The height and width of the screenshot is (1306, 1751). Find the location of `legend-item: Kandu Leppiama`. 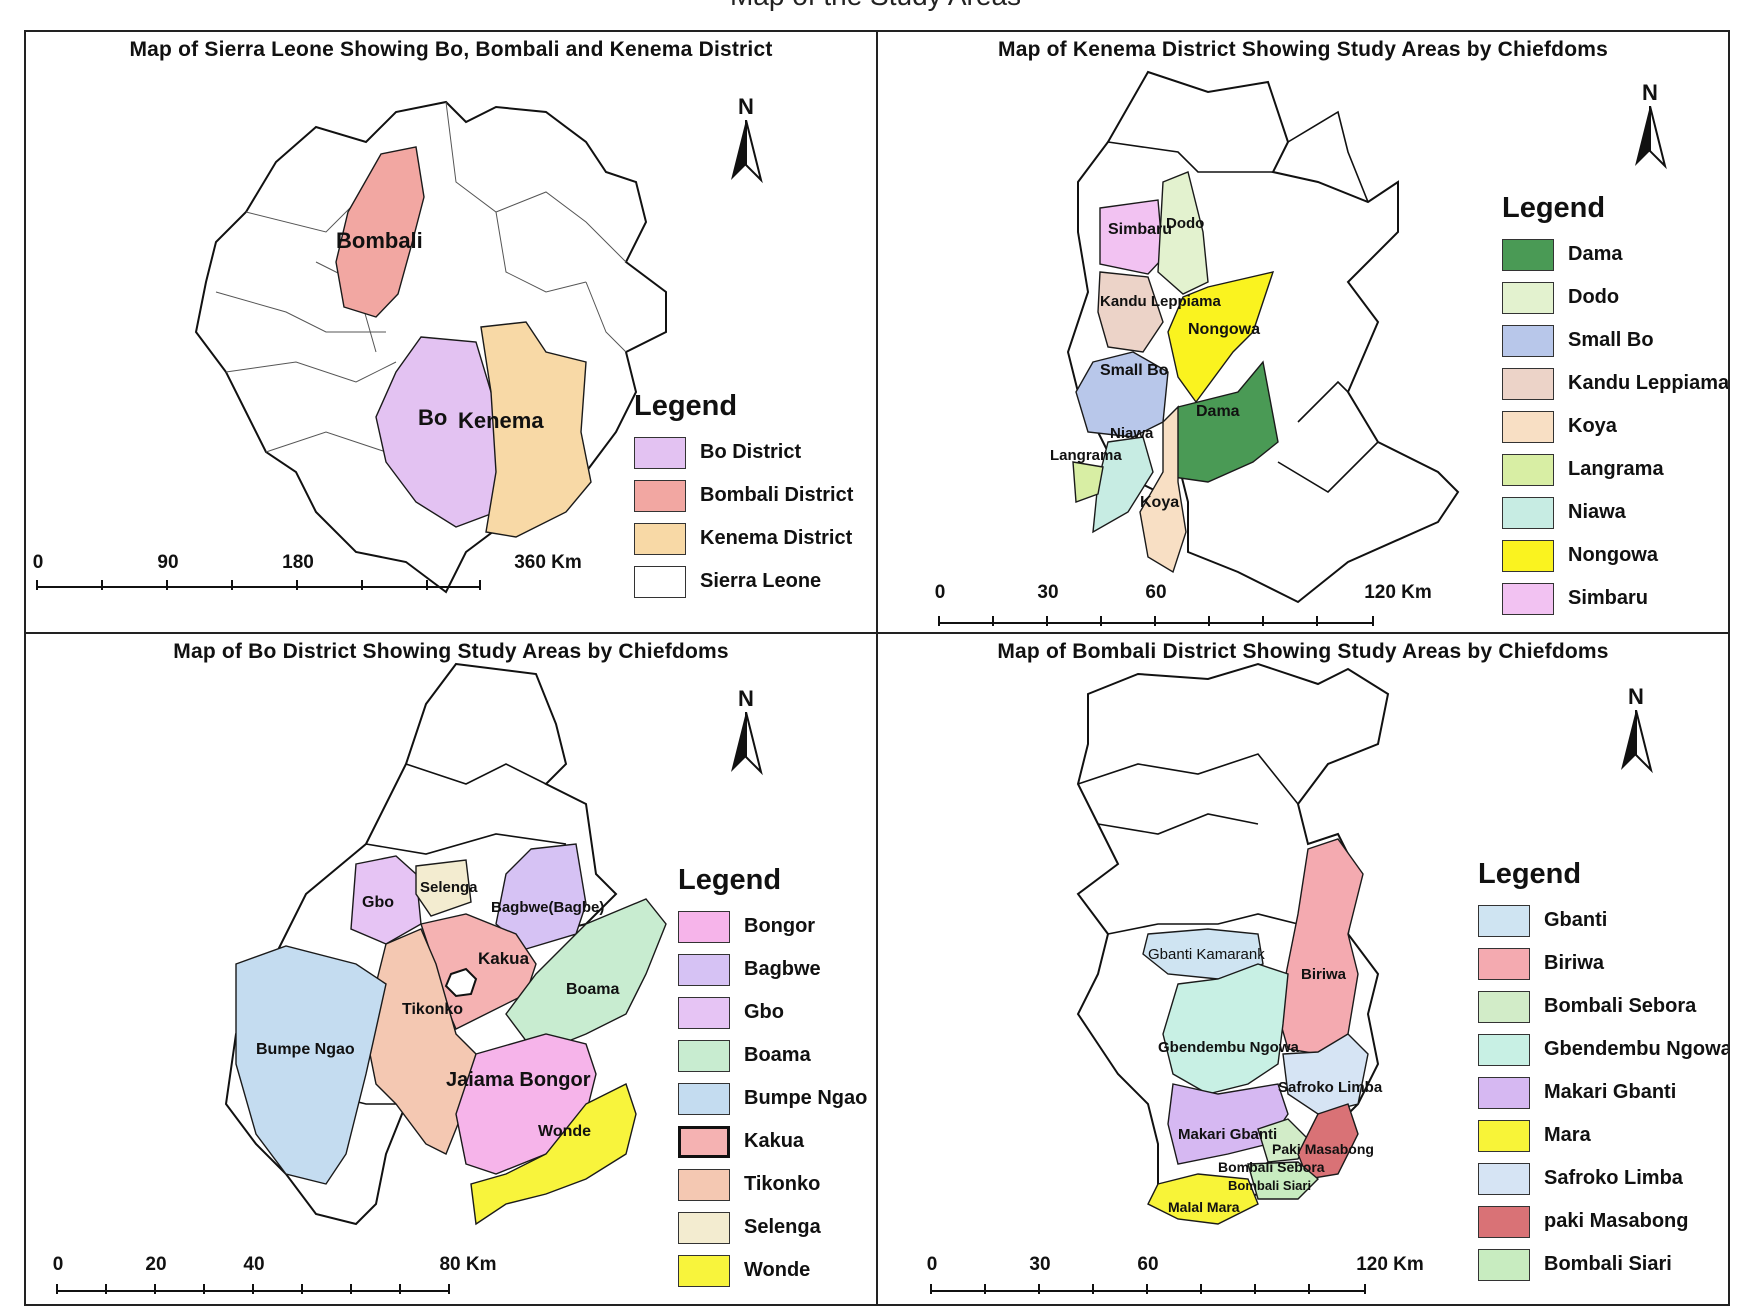

legend-item: Kandu Leppiama is located at coordinates (1615, 383).